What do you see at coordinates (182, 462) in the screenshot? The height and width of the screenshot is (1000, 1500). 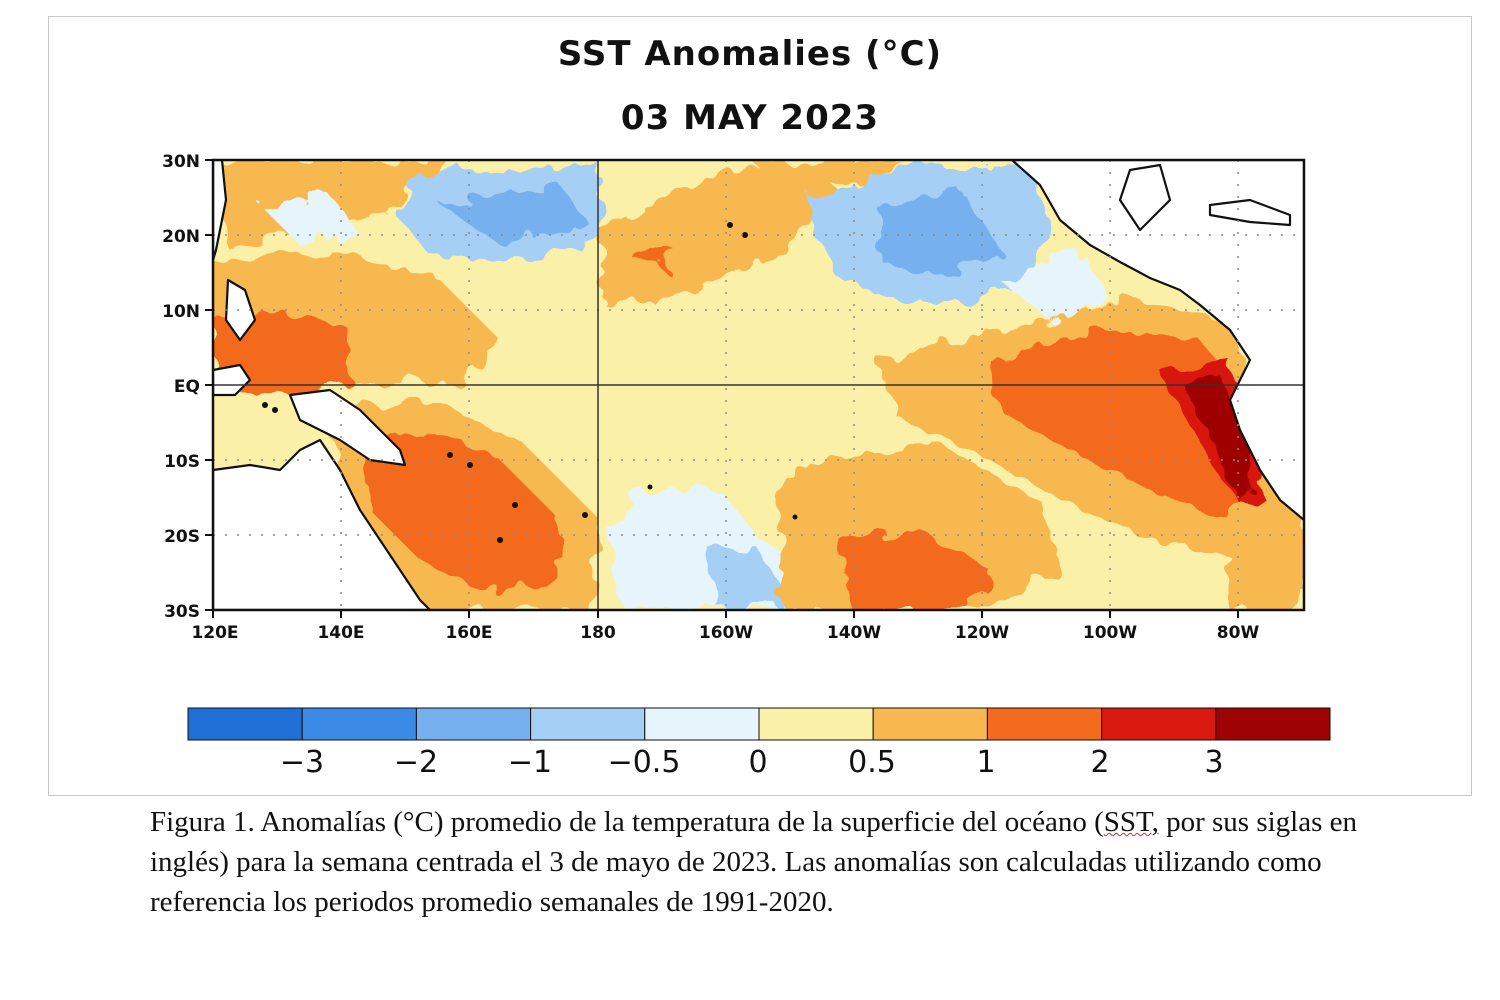 I see `lat-label-10s: 10S` at bounding box center [182, 462].